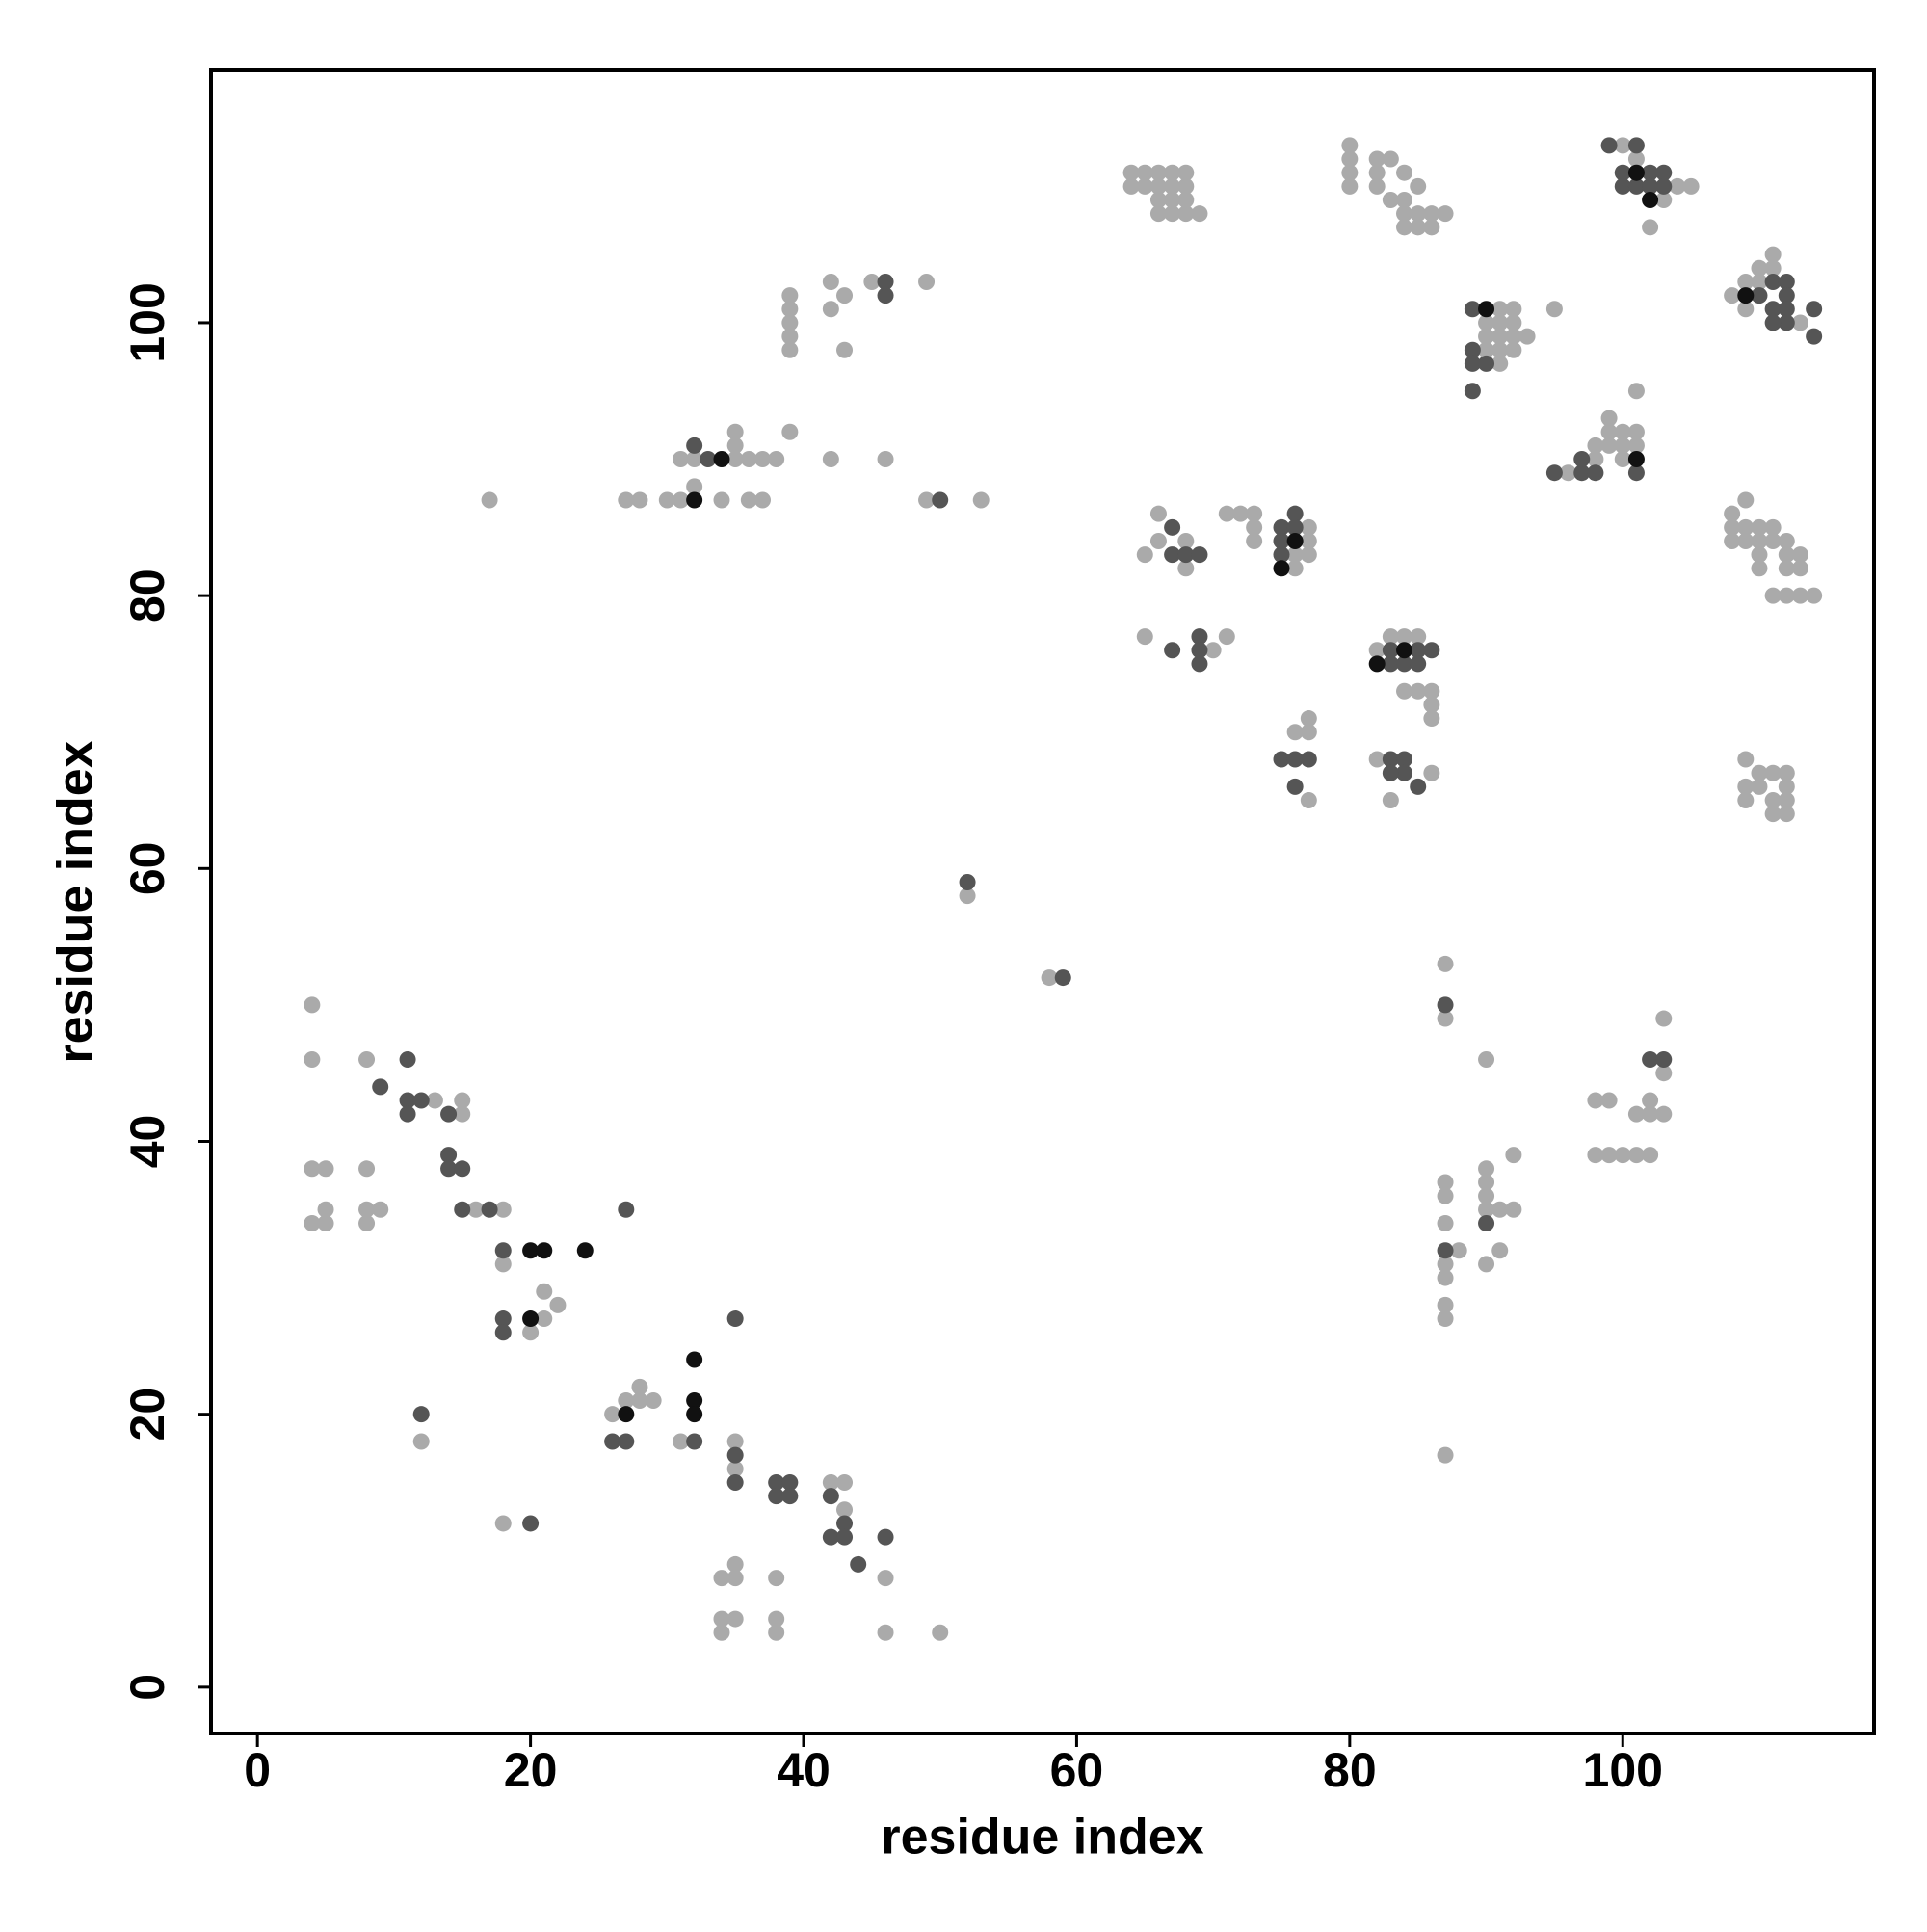 This screenshot has width=1927, height=1932. I want to click on x-tick-label: 40, so click(804, 1770).